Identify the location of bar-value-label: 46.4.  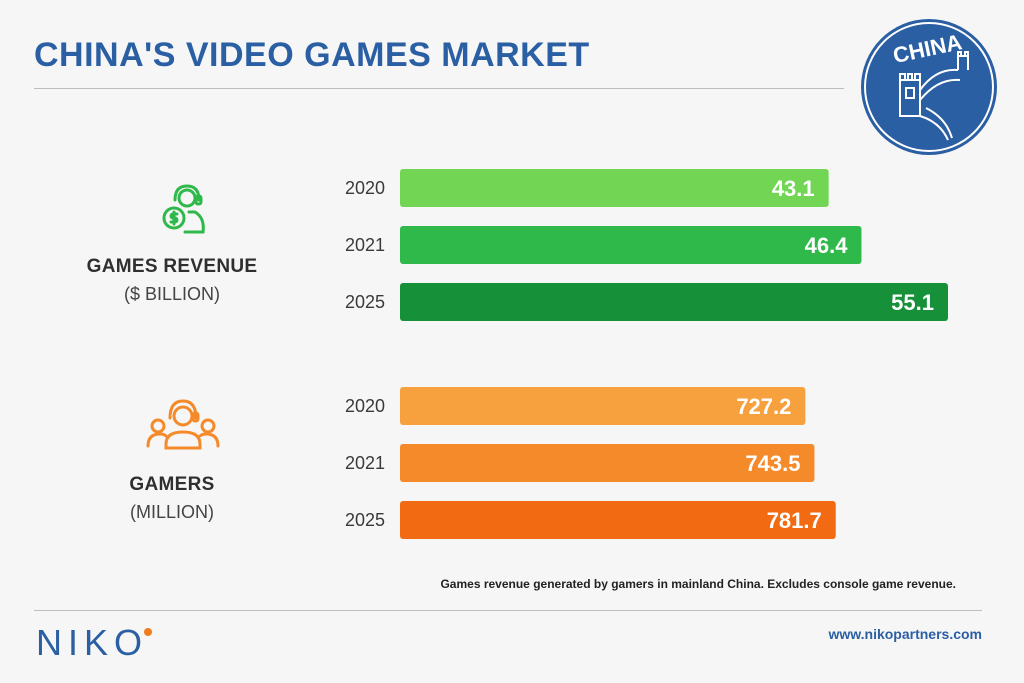
(827, 245).